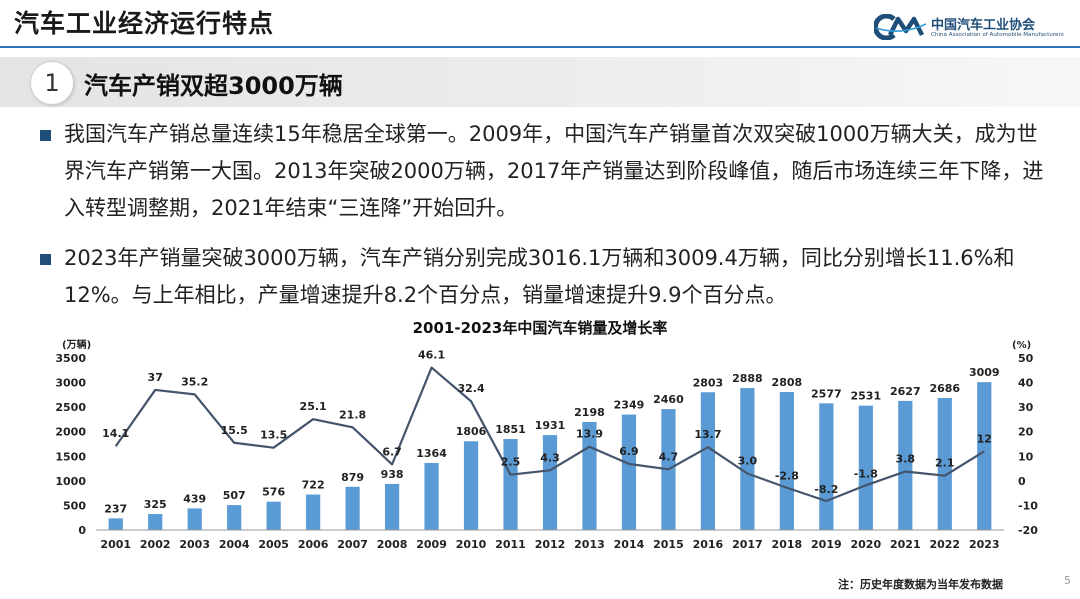 The width and height of the screenshot is (1080, 599). Describe the element at coordinates (70, 407) in the screenshot. I see `left-axis-tick-label: 2500` at that location.